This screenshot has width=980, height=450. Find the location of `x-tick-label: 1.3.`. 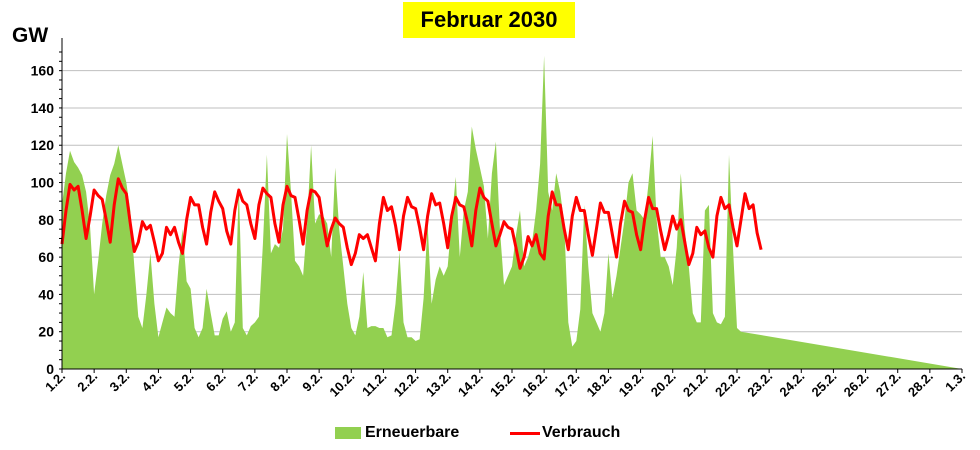

x-tick-label: 1.3. is located at coordinates (955, 382).